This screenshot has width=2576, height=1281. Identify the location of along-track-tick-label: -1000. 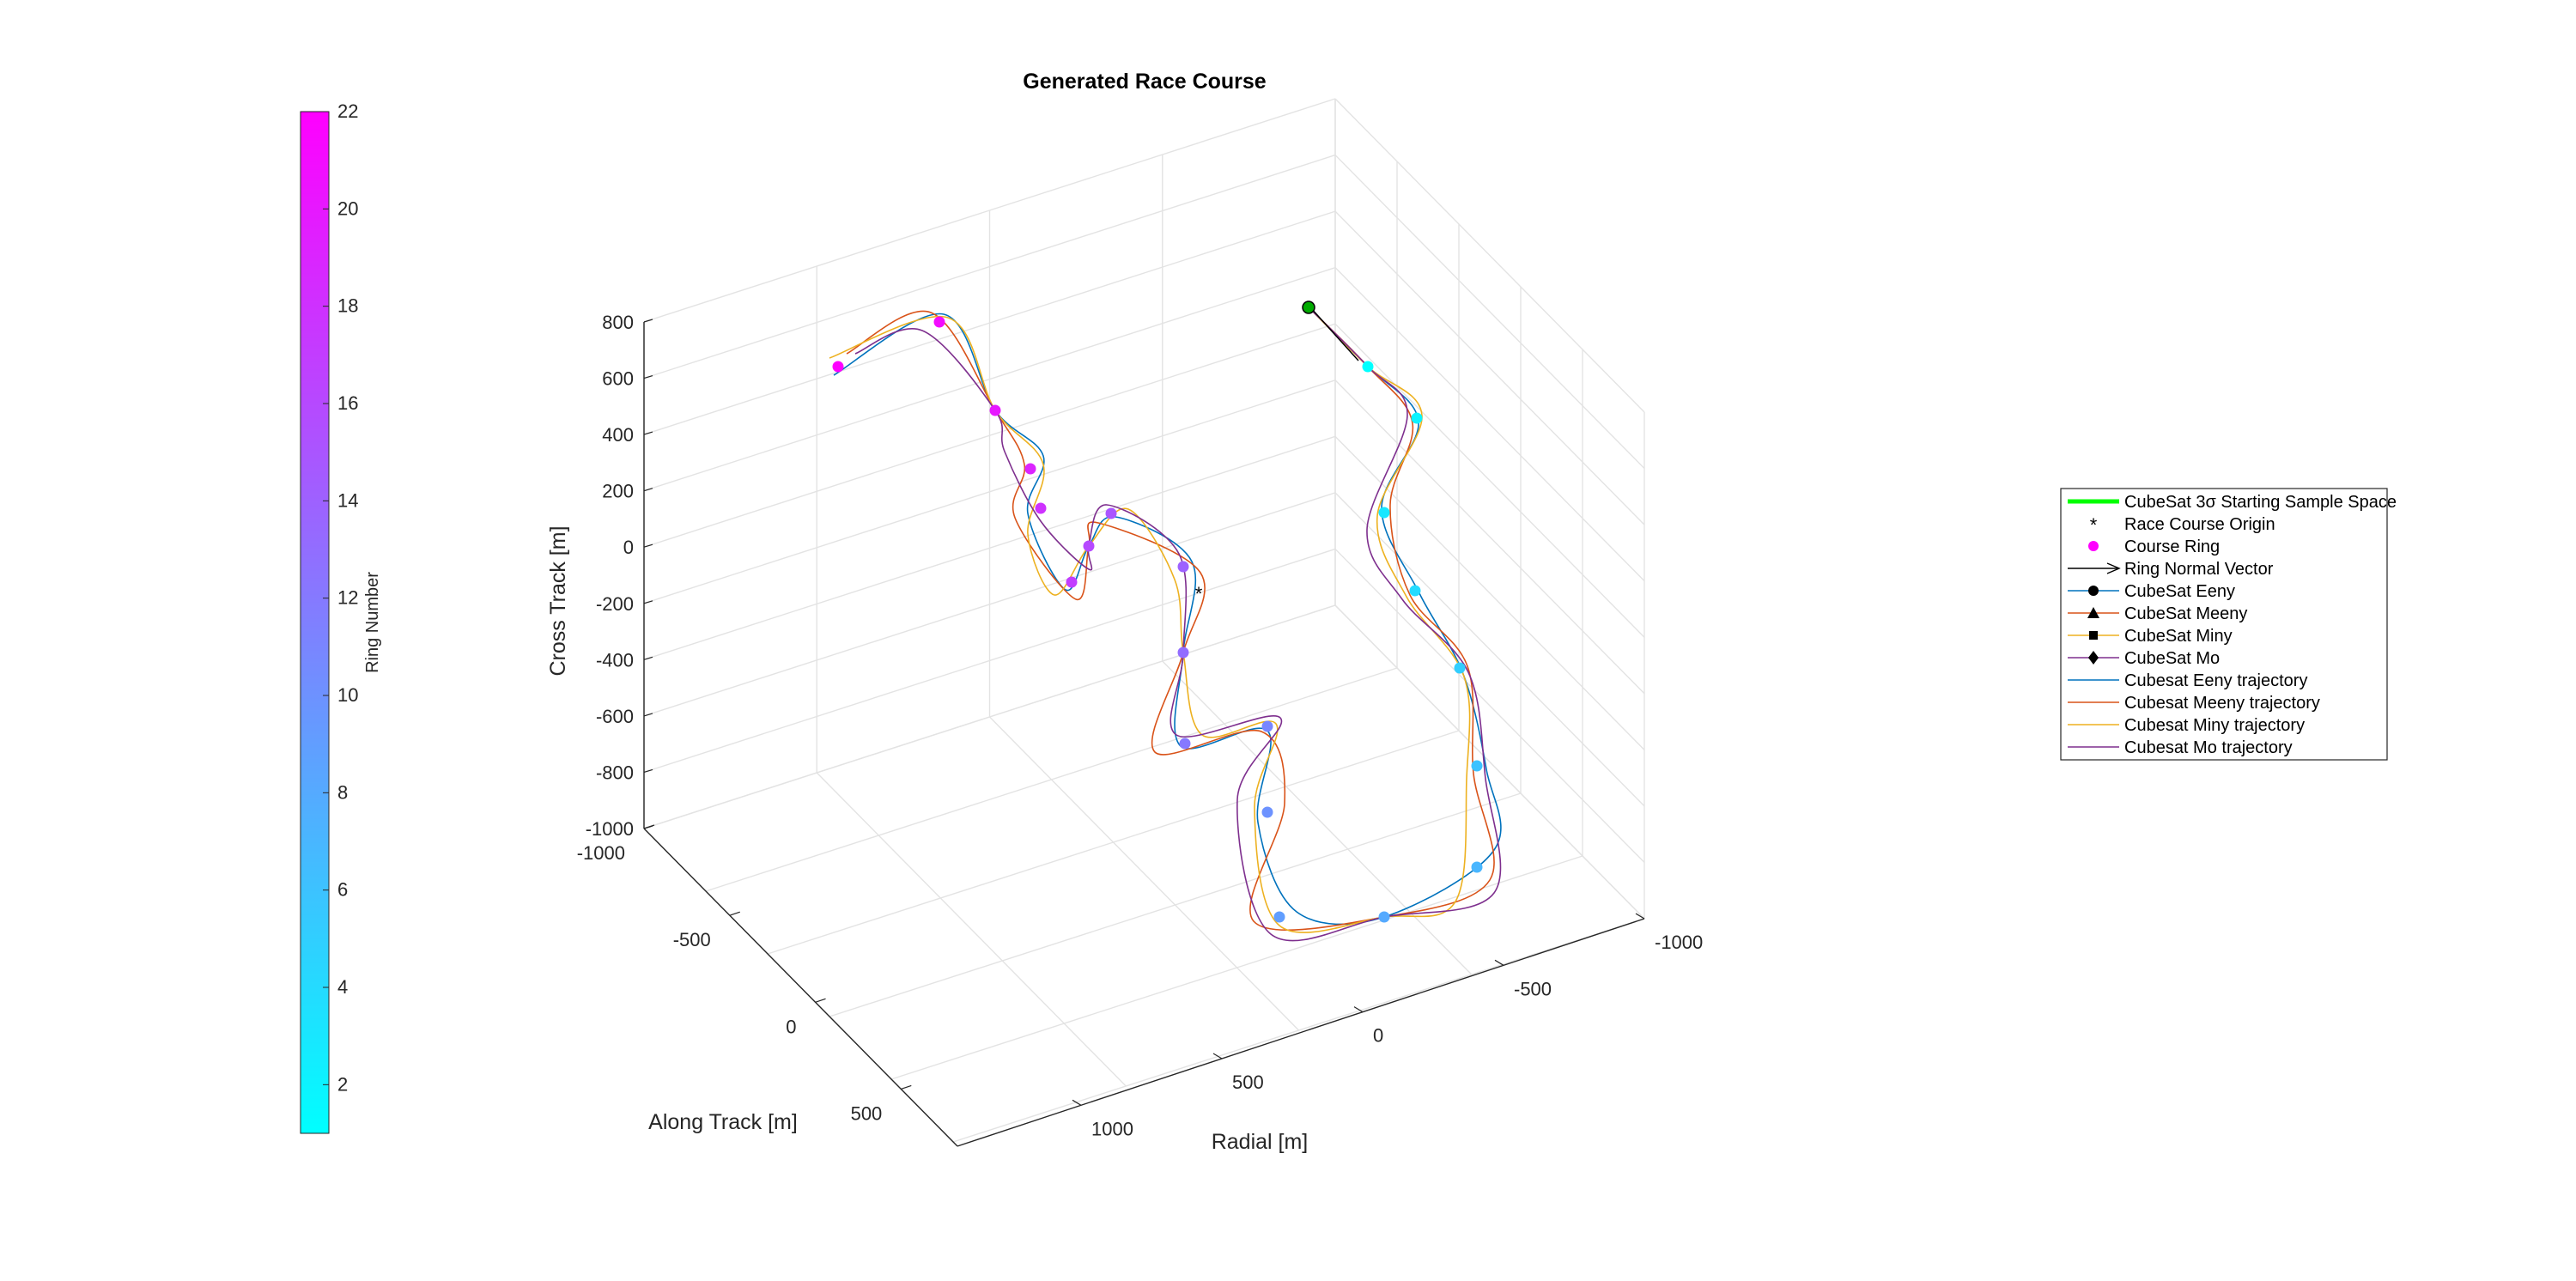
(601, 853).